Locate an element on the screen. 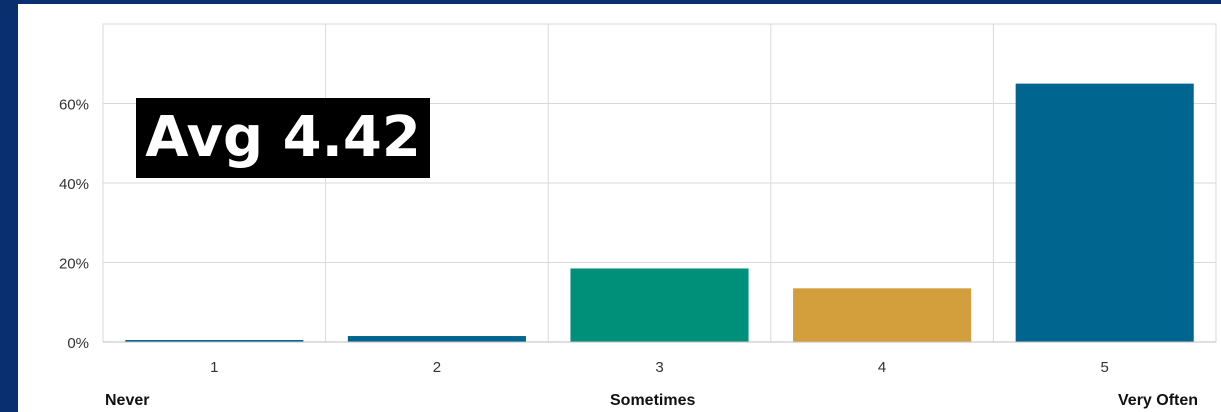 This screenshot has width=1221, height=412. x-tick-label: 1 is located at coordinates (214, 367).